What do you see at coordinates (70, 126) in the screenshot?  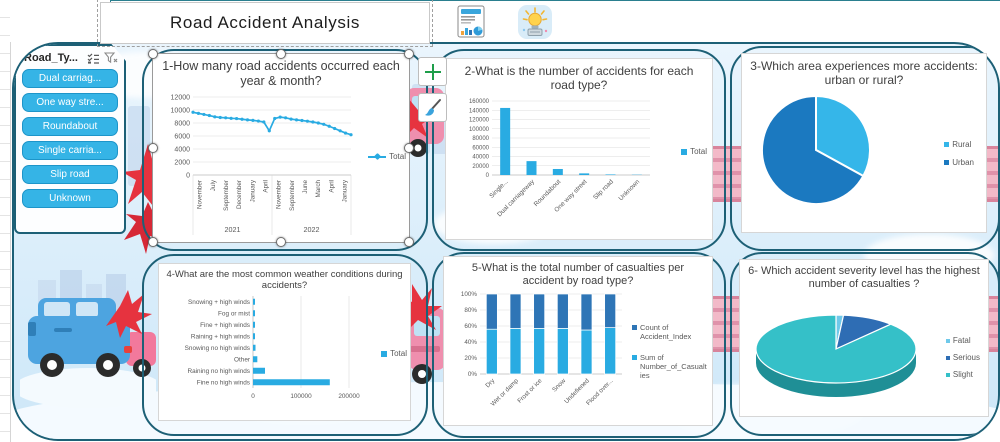 I see `slicer-item-roundabout: Roundabout` at bounding box center [70, 126].